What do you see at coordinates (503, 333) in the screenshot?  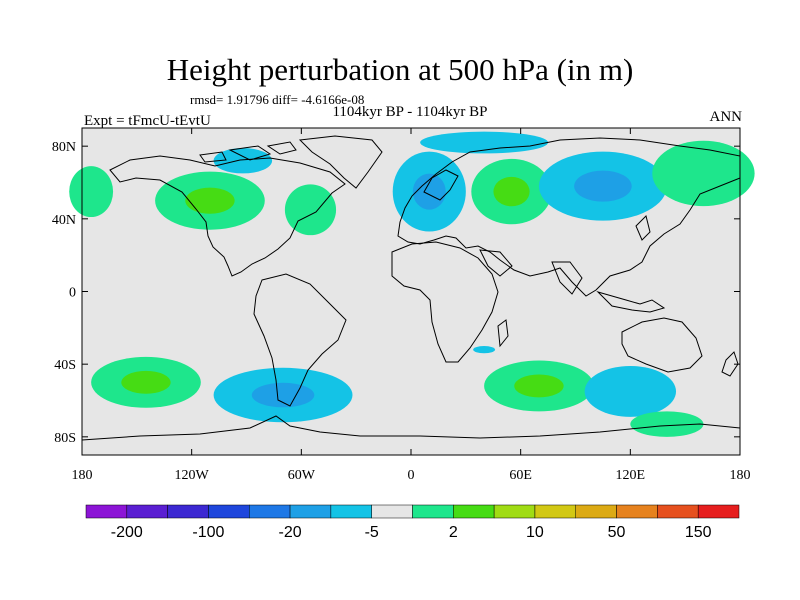 I see `coastline-madagascar` at bounding box center [503, 333].